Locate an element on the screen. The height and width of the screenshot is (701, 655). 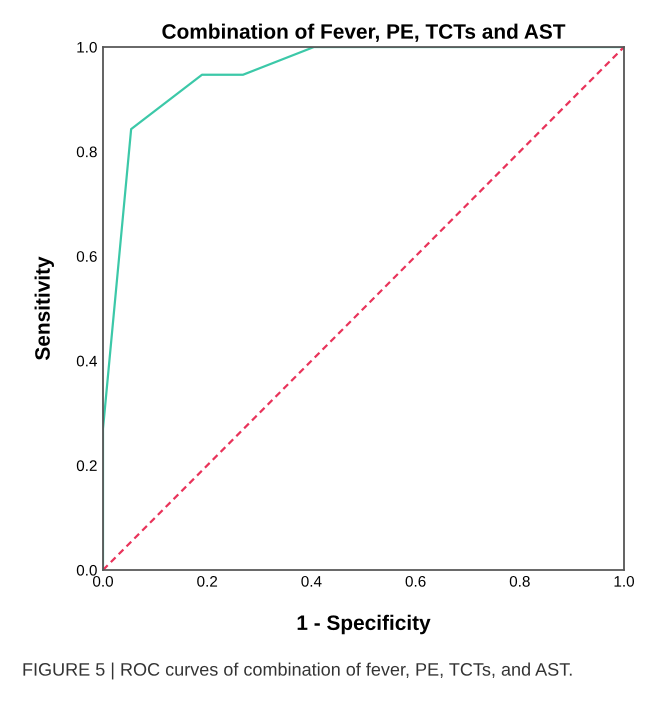
y-tick-label: 0.0 is located at coordinates (86, 570).